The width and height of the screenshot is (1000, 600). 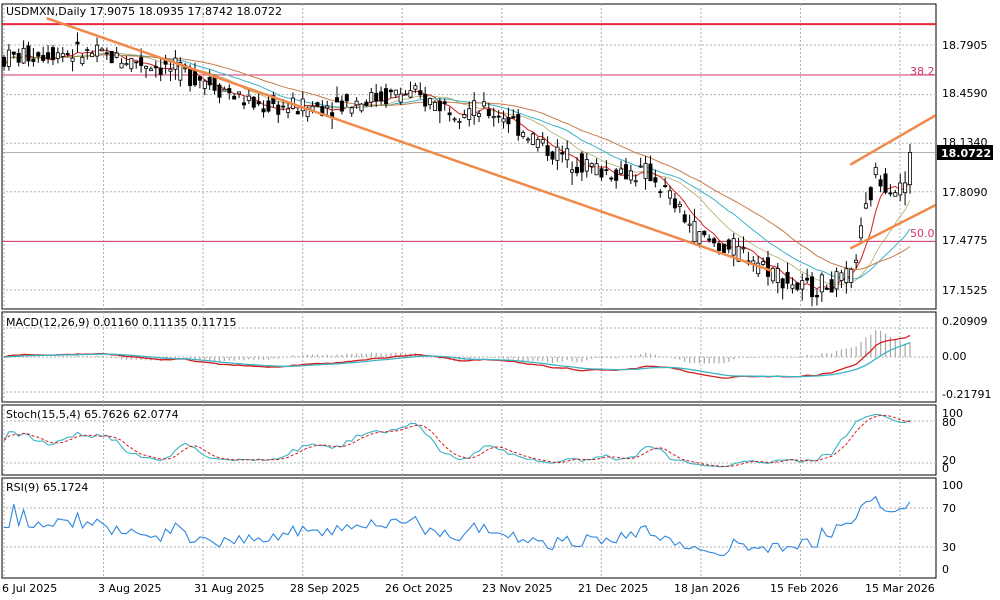 I want to click on main-y-tick: 17.4775, so click(x=965, y=240).